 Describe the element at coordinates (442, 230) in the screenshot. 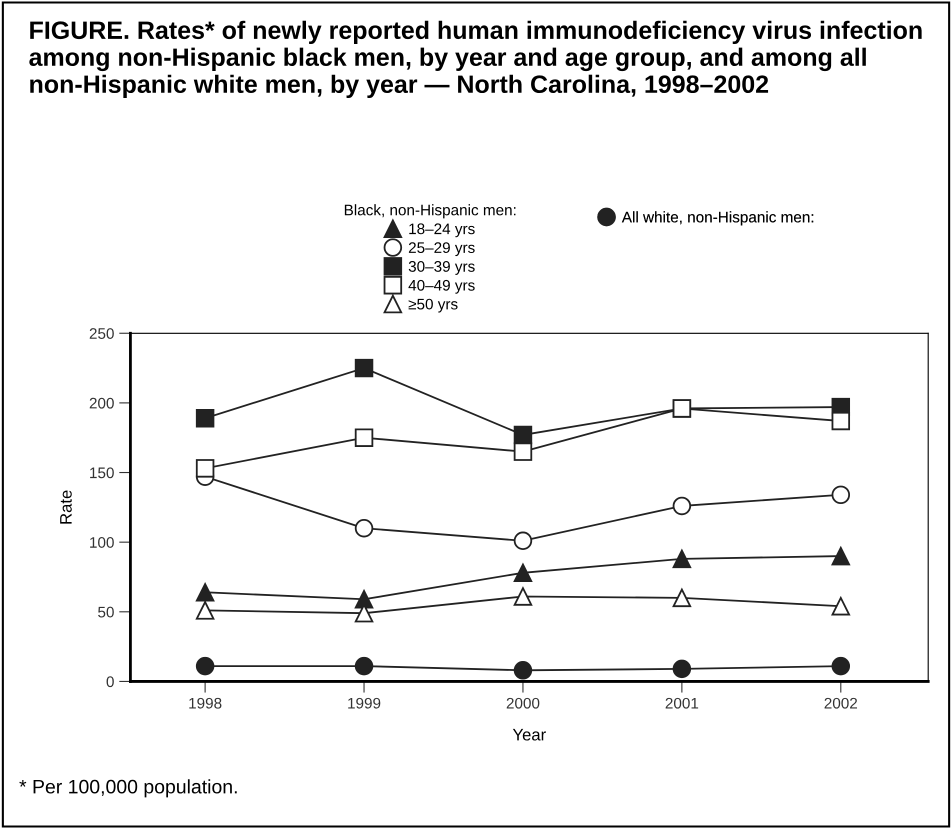

I see `legend-label: 18–24 yrs` at that location.